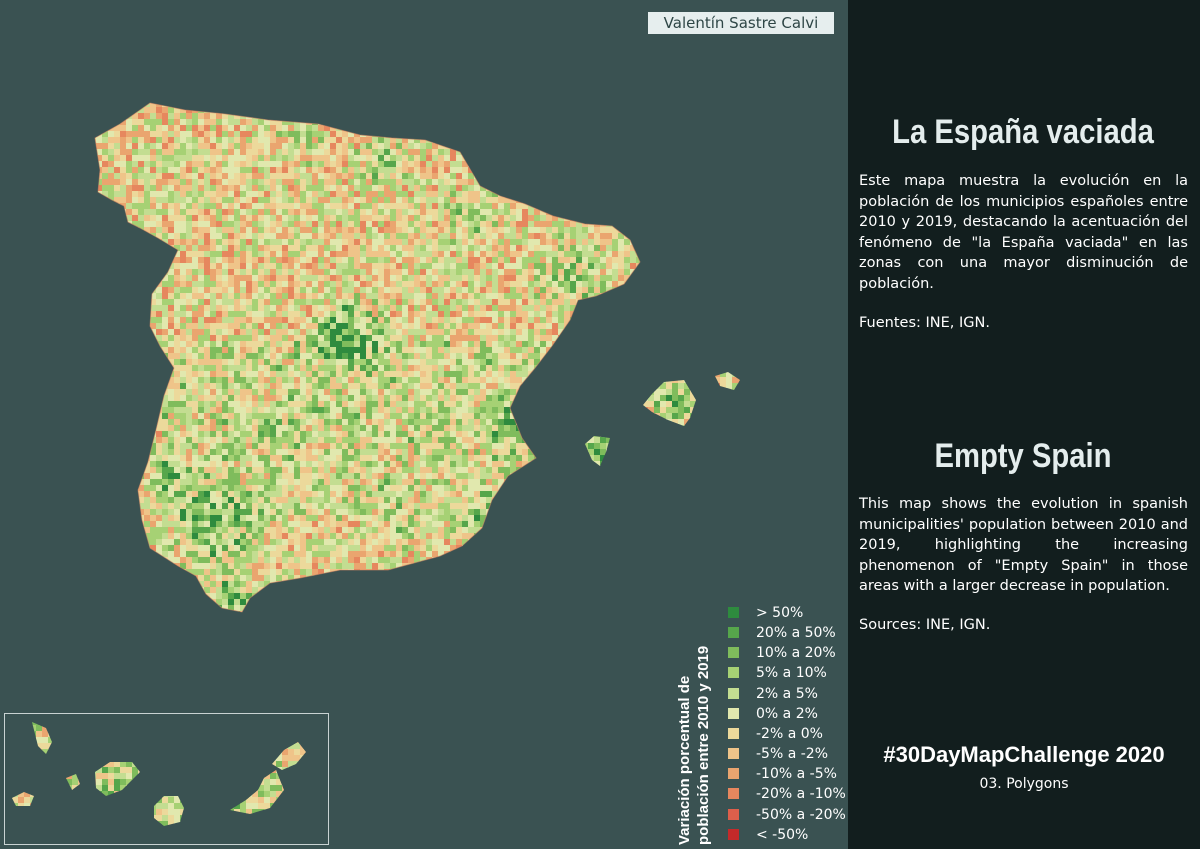 The image size is (1200, 849). Describe the element at coordinates (782, 835) in the screenshot. I see `legend-label: < -50%` at that location.